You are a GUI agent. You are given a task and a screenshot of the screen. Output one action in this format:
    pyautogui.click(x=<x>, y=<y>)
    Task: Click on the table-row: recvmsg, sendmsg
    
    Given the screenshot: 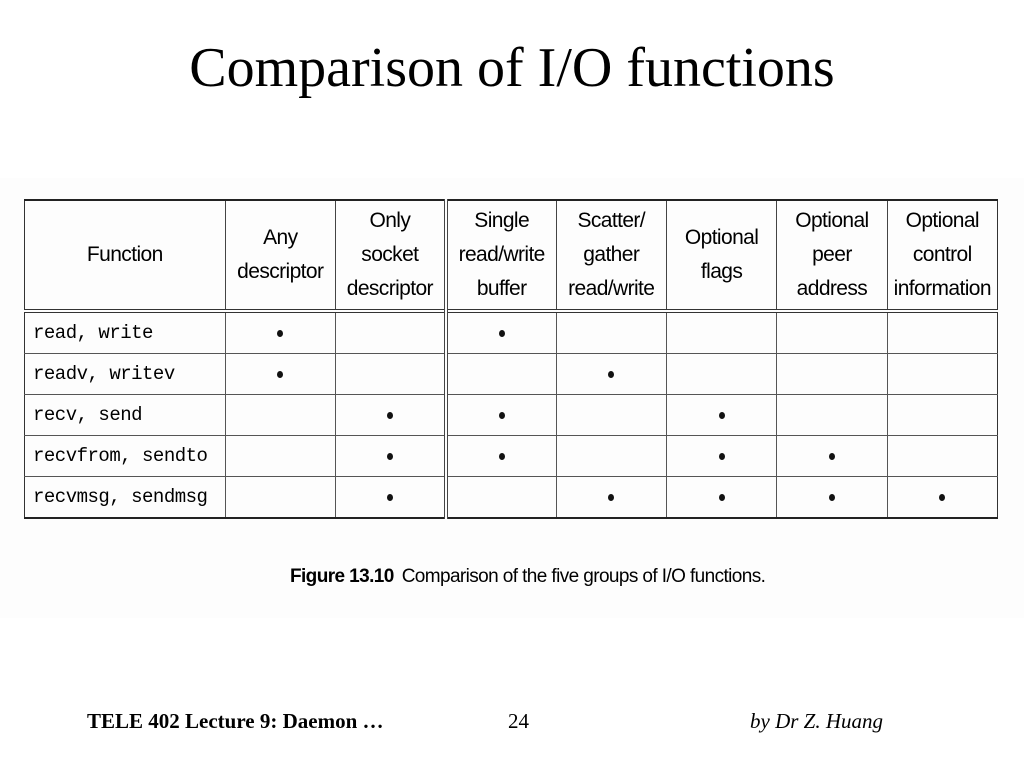 What is the action you would take?
    pyautogui.click(x=511, y=497)
    